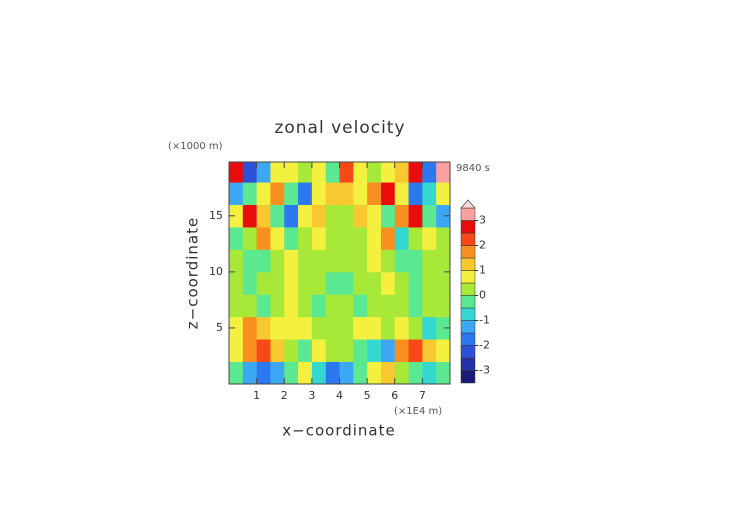  What do you see at coordinates (340, 273) in the screenshot?
I see `field` at bounding box center [340, 273].